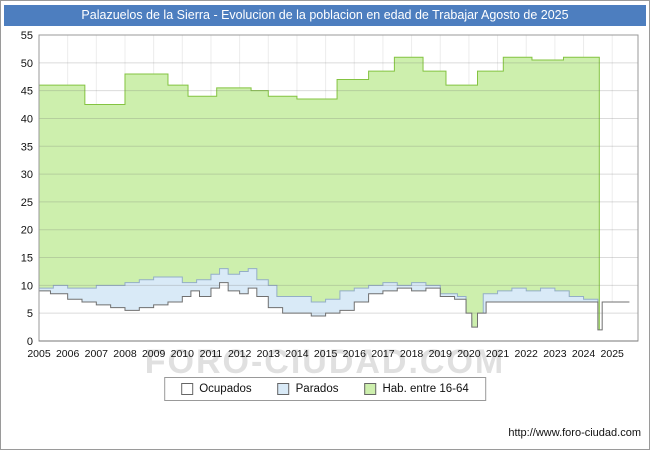 The image size is (650, 450). What do you see at coordinates (27, 231) in the screenshot?
I see `y-tick-label: 20` at bounding box center [27, 231].